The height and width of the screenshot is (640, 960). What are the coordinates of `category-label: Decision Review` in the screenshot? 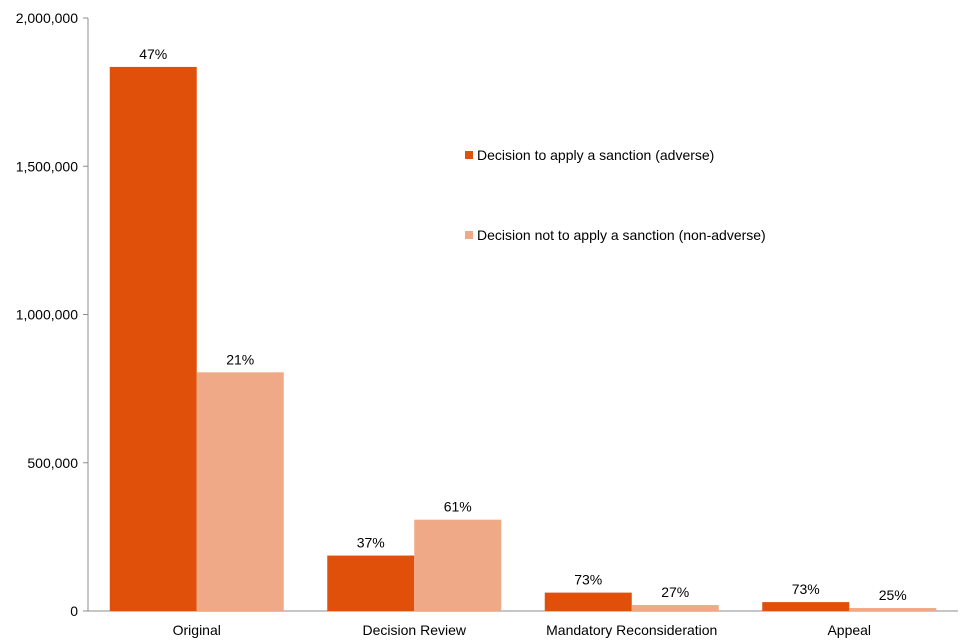 It's located at (415, 630).